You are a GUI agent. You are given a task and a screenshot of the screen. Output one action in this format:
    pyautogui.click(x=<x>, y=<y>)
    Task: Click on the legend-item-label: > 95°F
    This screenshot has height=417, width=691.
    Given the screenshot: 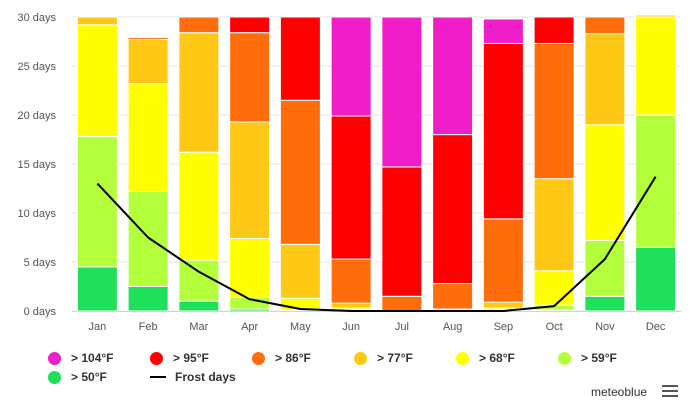 What is the action you would take?
    pyautogui.click(x=191, y=358)
    